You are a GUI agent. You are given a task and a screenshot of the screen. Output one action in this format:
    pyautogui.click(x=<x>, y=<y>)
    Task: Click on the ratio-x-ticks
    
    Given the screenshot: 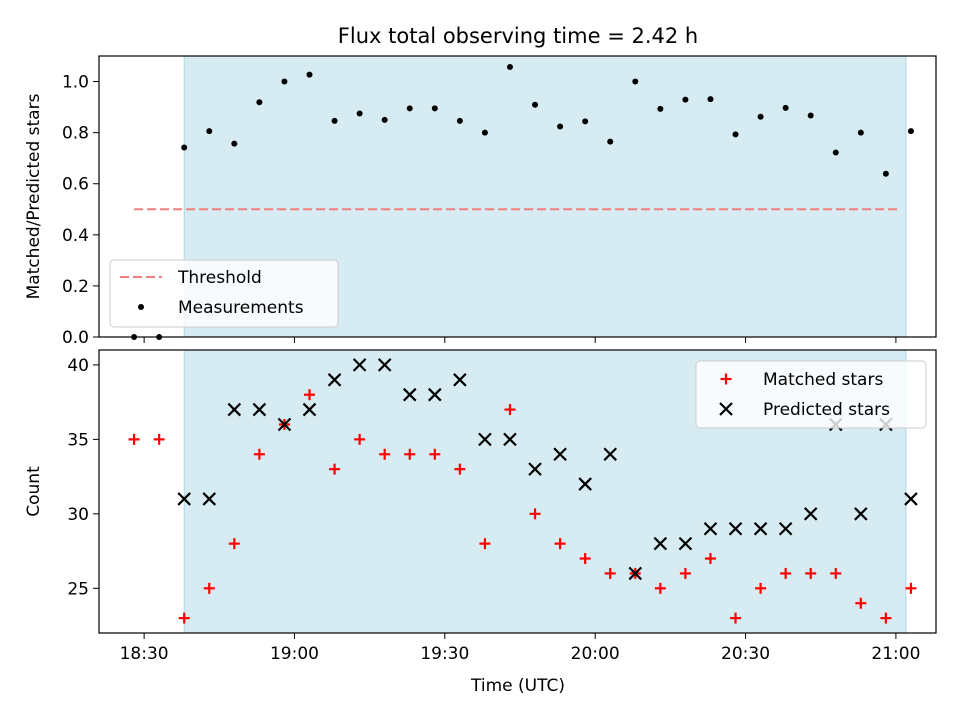 What is the action you would take?
    pyautogui.click(x=520, y=340)
    